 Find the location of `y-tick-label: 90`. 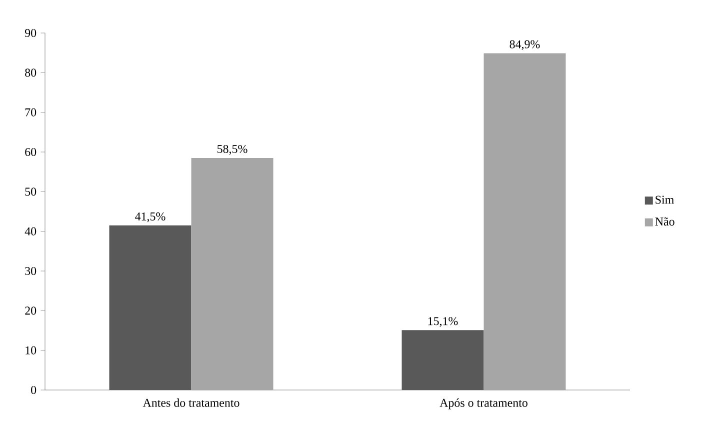

y-tick-label: 90 is located at coordinates (30, 33).